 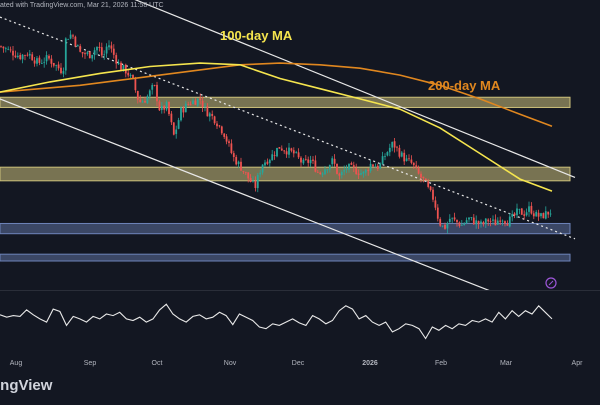 I want to click on x-tick-label: 2026, so click(x=370, y=363).